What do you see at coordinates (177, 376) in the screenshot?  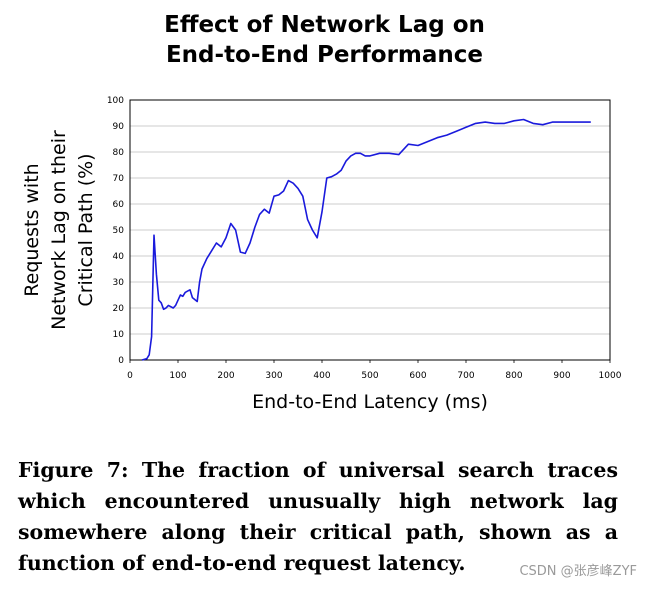 I see `x-tick-label: 100` at bounding box center [177, 376].